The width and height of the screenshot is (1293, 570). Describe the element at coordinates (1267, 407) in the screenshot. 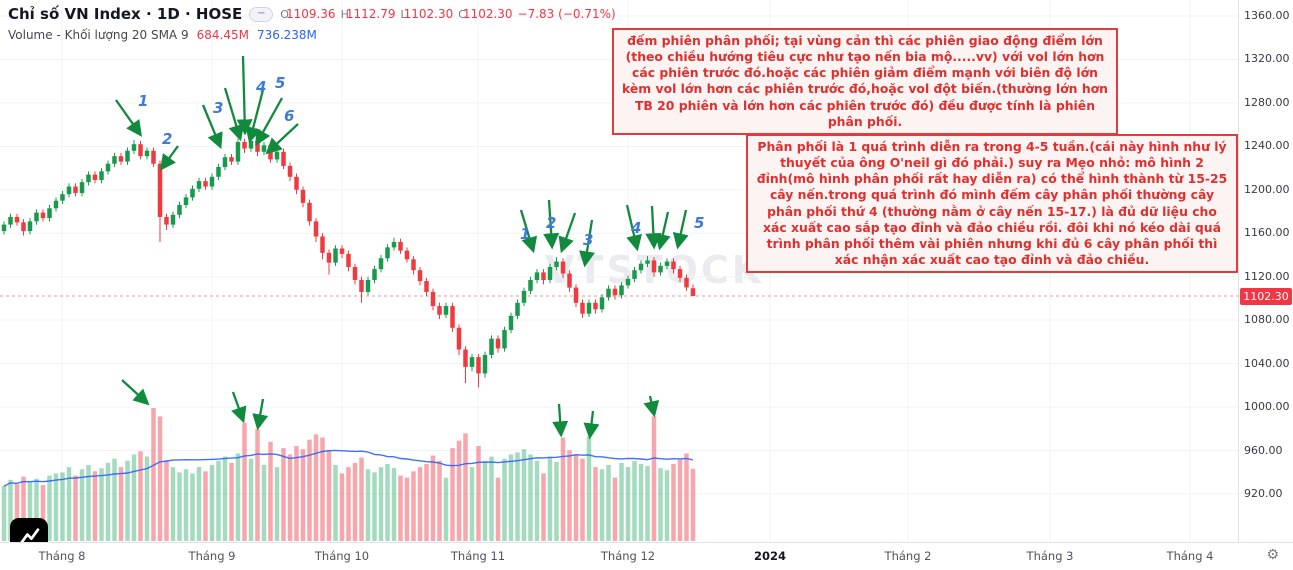

I see `price-axis-label: 1000.00` at that location.